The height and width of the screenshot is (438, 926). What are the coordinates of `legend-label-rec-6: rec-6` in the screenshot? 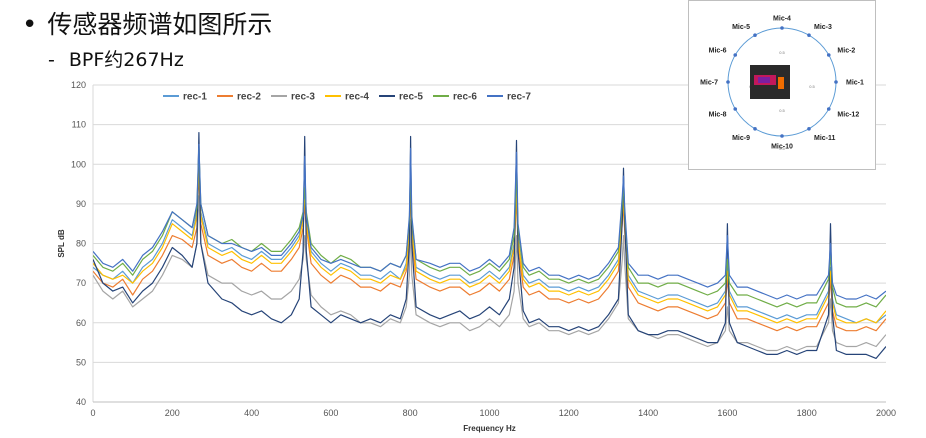 It's located at (465, 97).